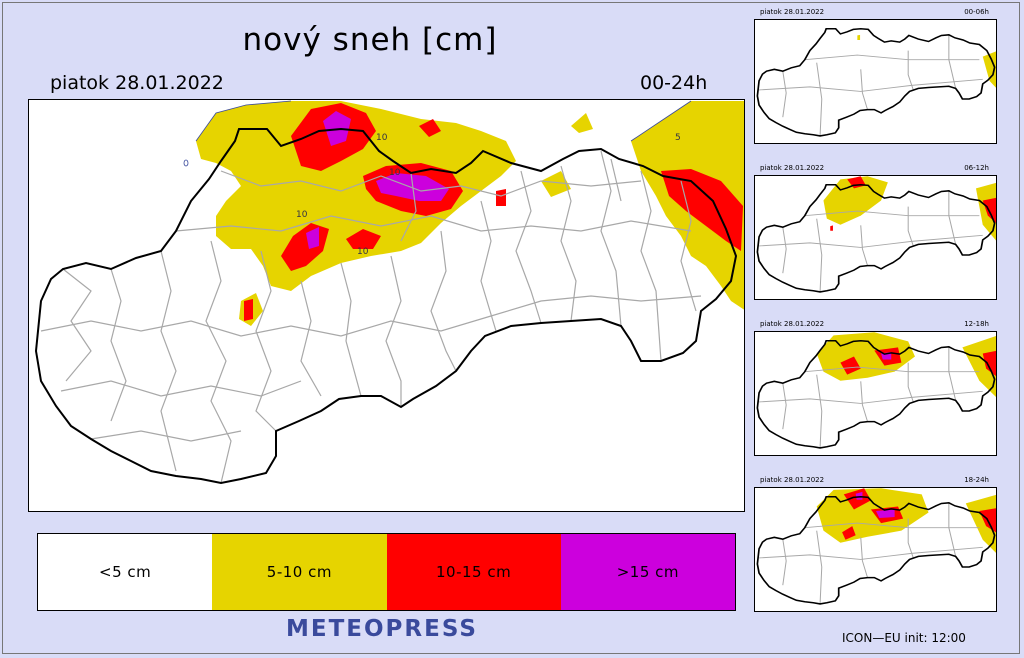 This screenshot has width=1024, height=658. I want to click on model-init-info: ICON—EU init: 12:00, so click(904, 638).